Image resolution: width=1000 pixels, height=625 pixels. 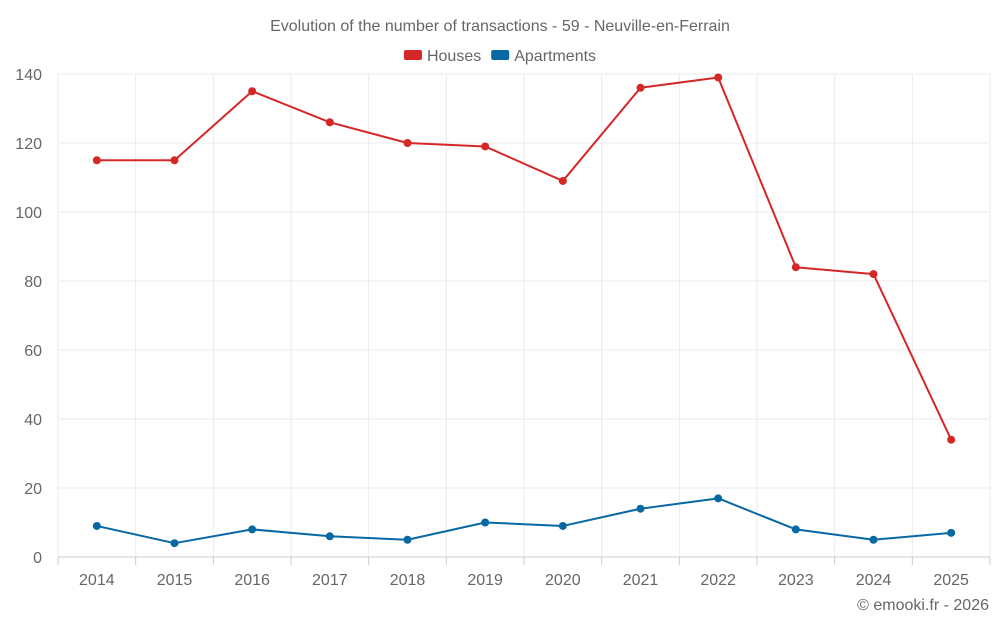 I want to click on y-tick-label: 40, so click(x=33, y=420).